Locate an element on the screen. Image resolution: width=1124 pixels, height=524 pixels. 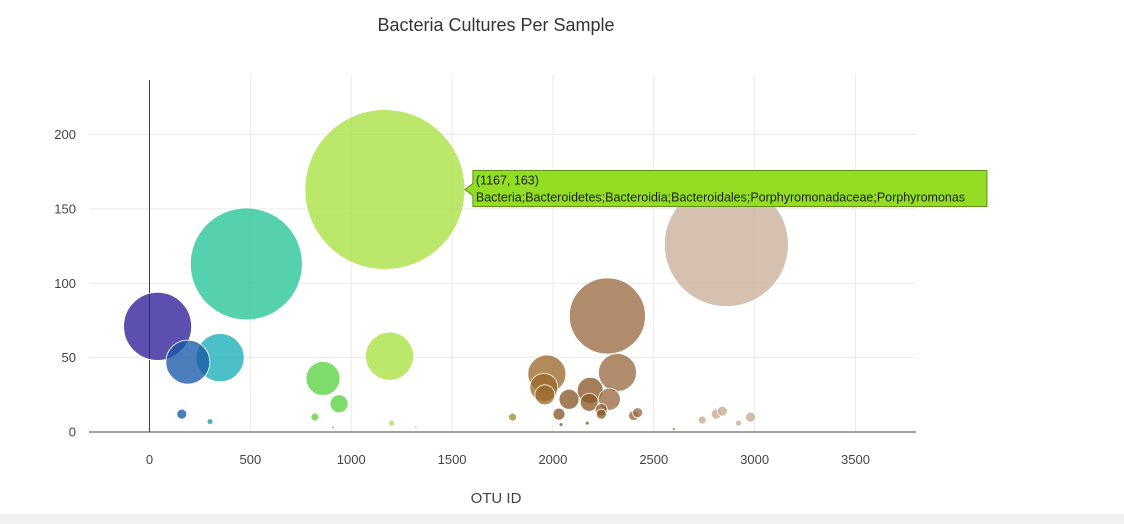
y-tick-label: 0 is located at coordinates (72, 432).